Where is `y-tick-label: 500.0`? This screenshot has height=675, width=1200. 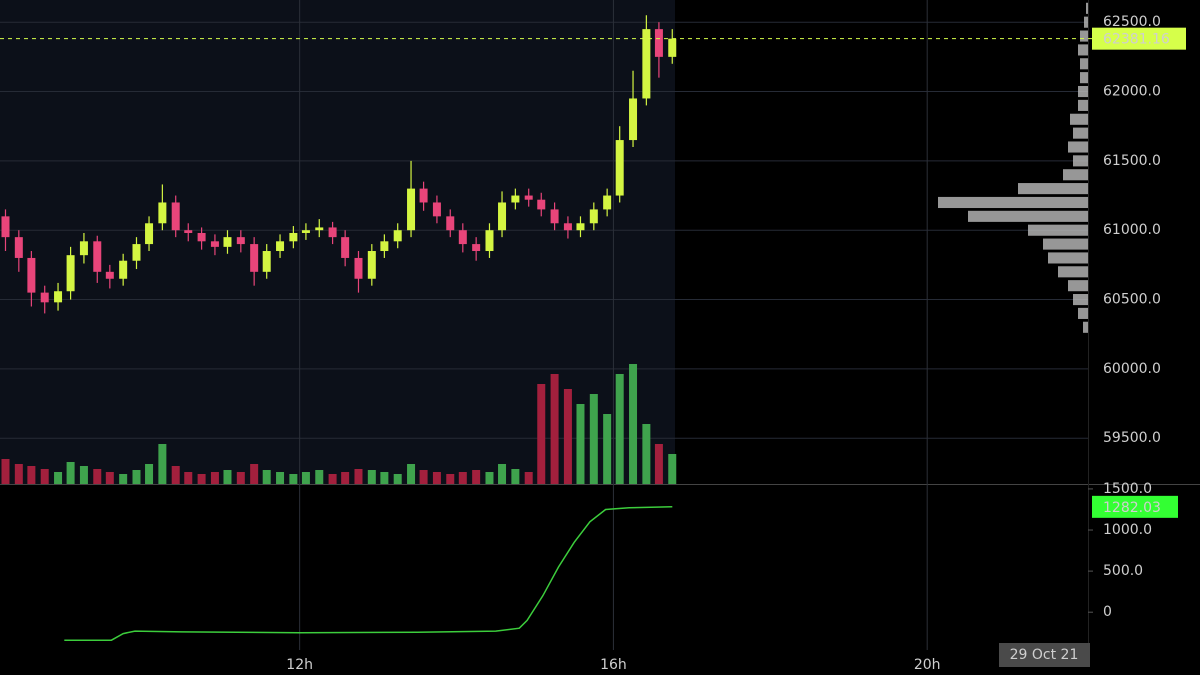
y-tick-label: 500.0 is located at coordinates (1123, 571).